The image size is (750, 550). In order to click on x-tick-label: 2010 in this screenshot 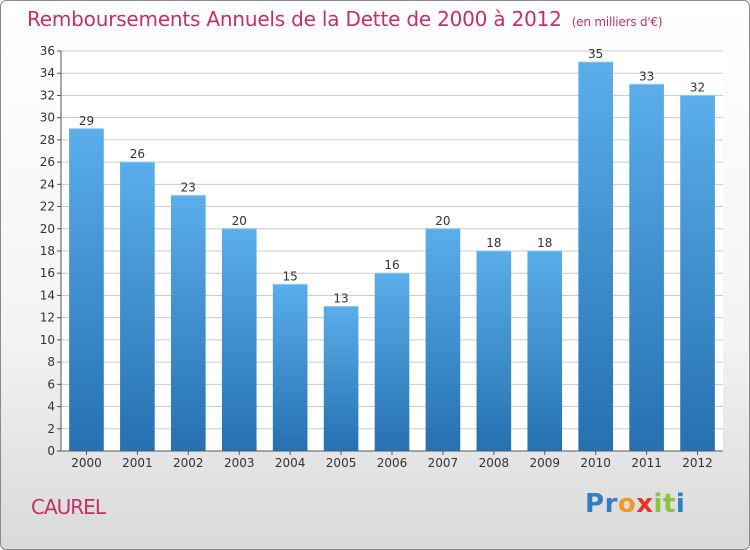, I will do `click(595, 463)`.